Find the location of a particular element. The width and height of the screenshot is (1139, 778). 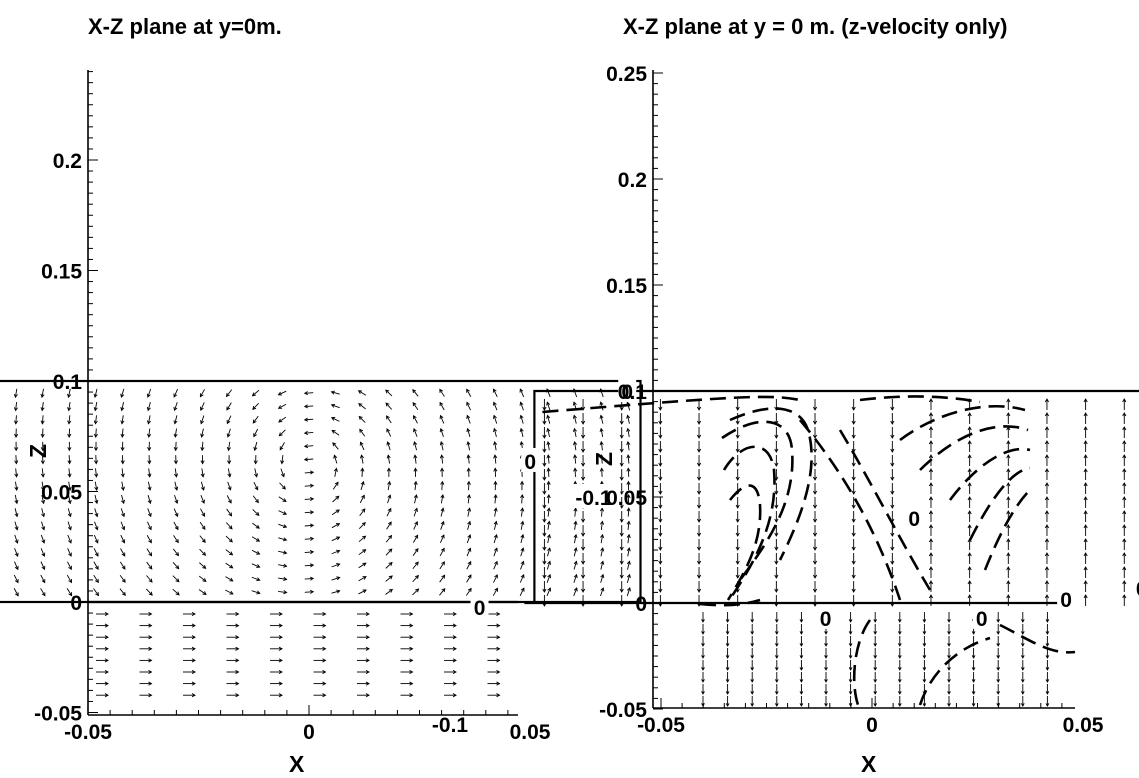

z-tick-label: 0.15 is located at coordinates (61, 272).